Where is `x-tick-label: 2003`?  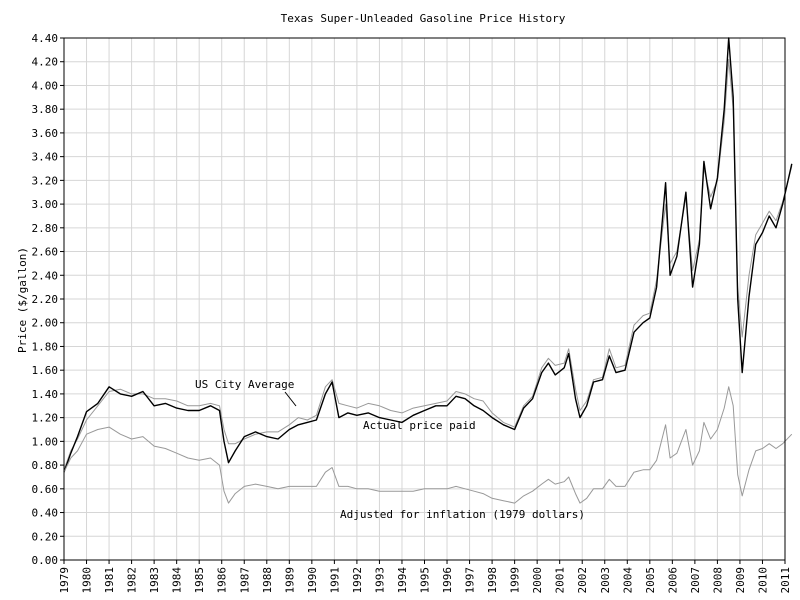
x-tick-label: 2003 is located at coordinates (605, 580).